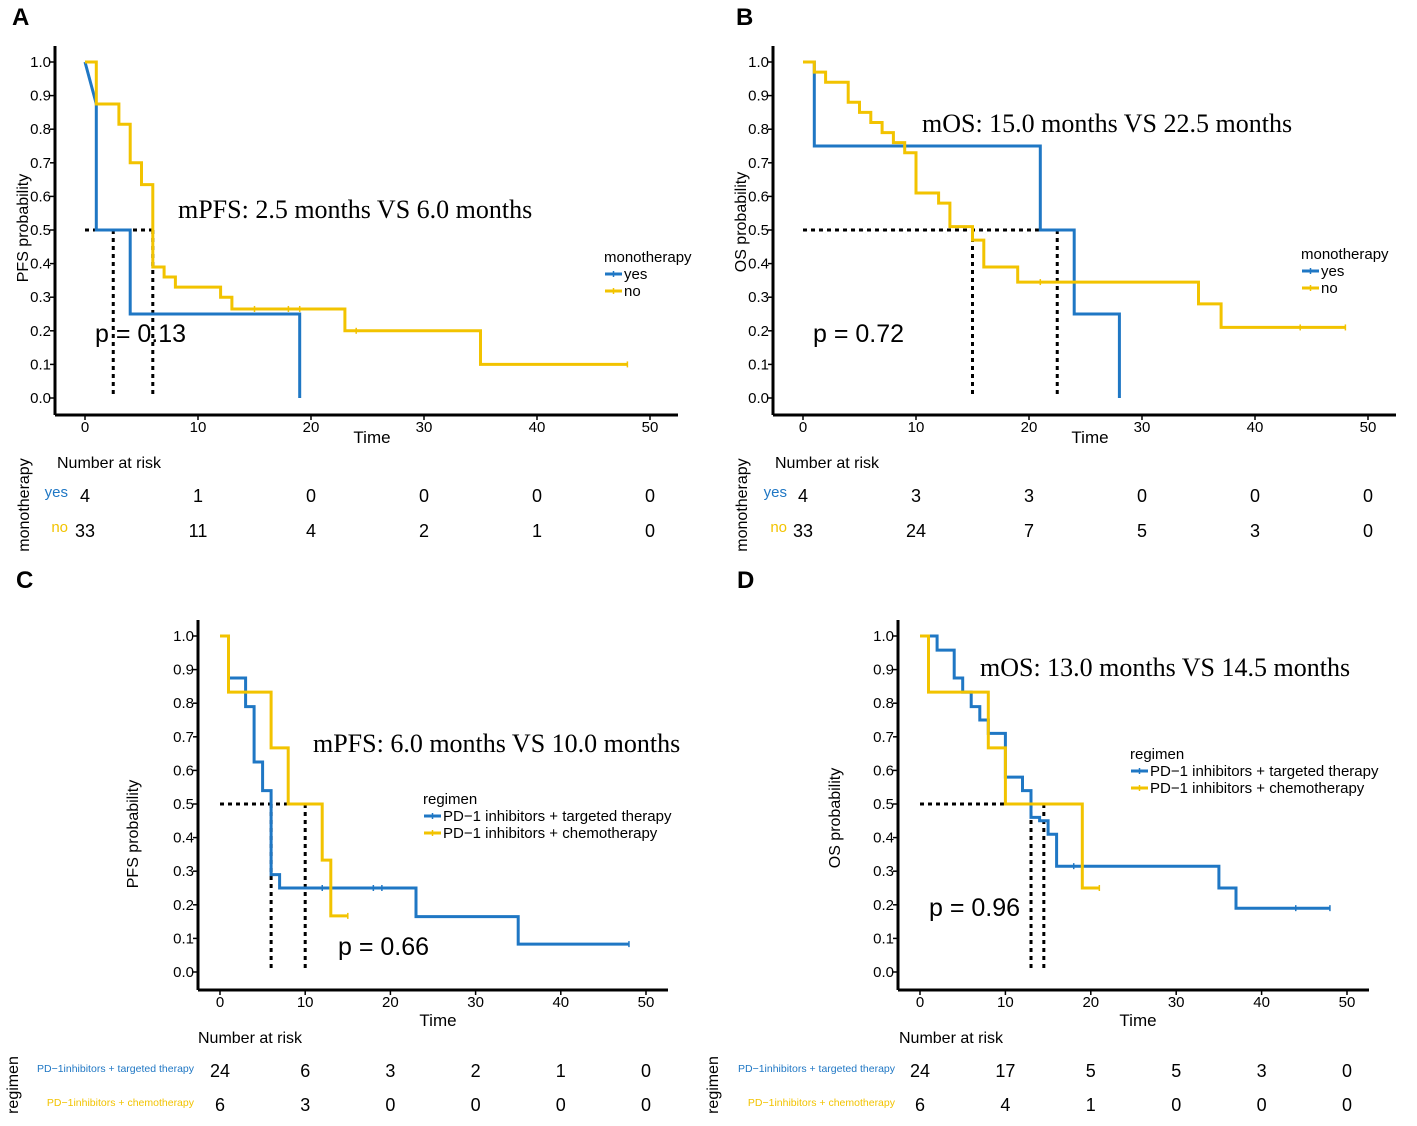 The height and width of the screenshot is (1126, 1417). I want to click on legend-label: yes, so click(1332, 271).